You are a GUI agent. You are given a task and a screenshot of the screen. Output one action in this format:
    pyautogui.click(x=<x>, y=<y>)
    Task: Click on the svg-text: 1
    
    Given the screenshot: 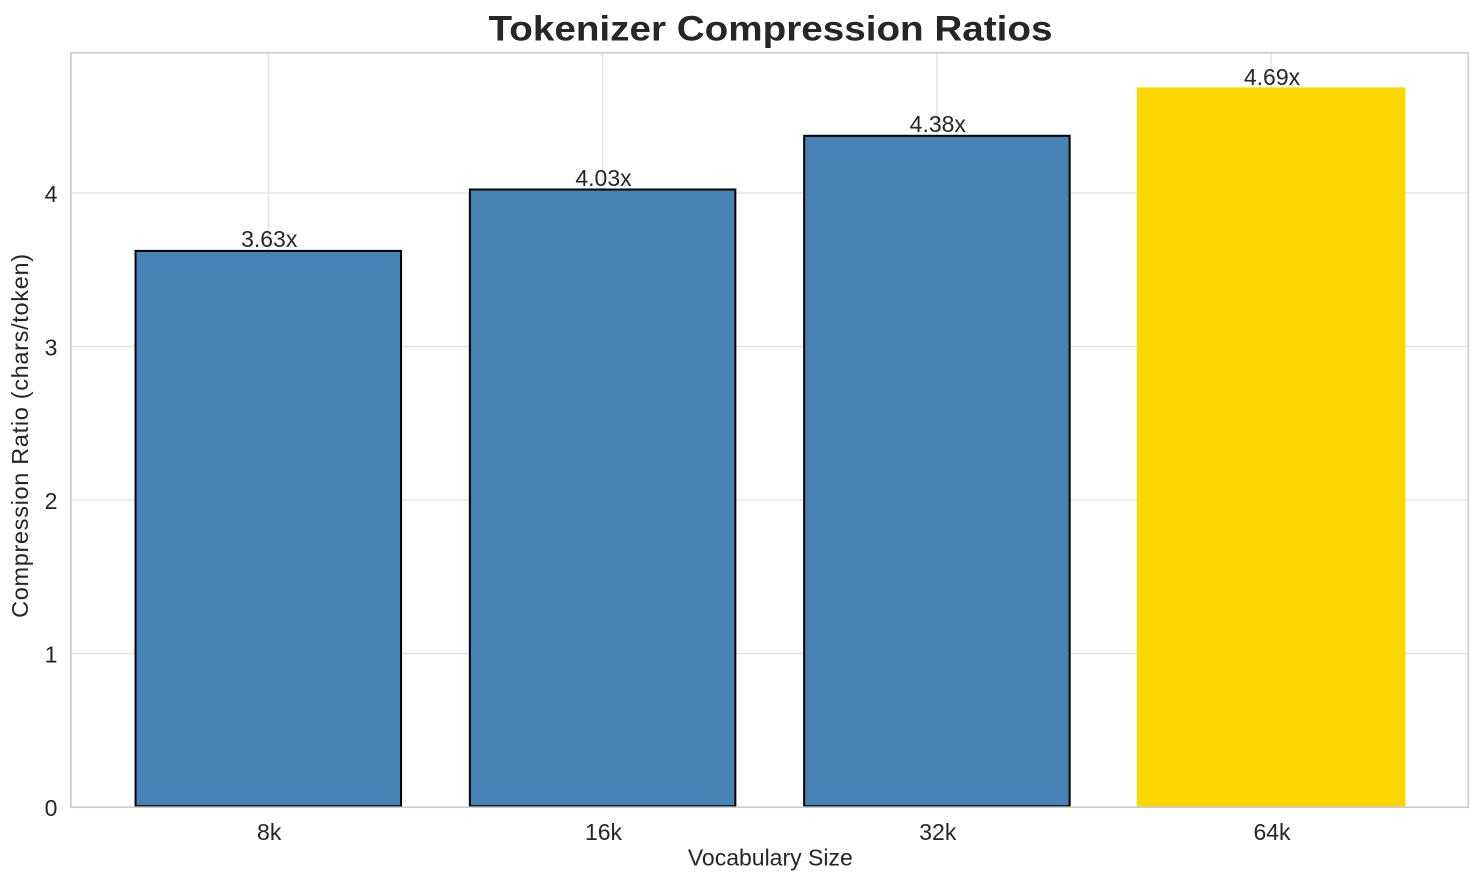 What is the action you would take?
    pyautogui.click(x=51, y=655)
    